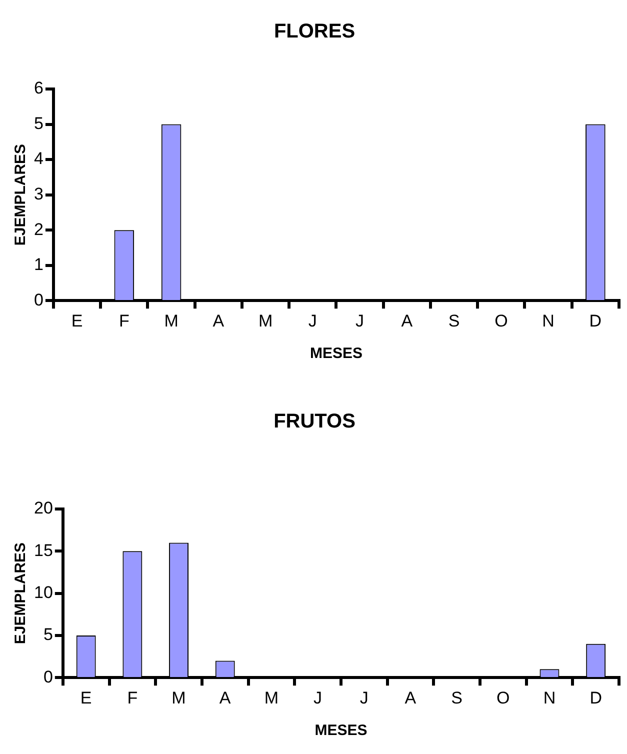 This screenshot has height=754, width=627. Describe the element at coordinates (39, 264) in the screenshot. I see `y-tick-label: 1` at that location.